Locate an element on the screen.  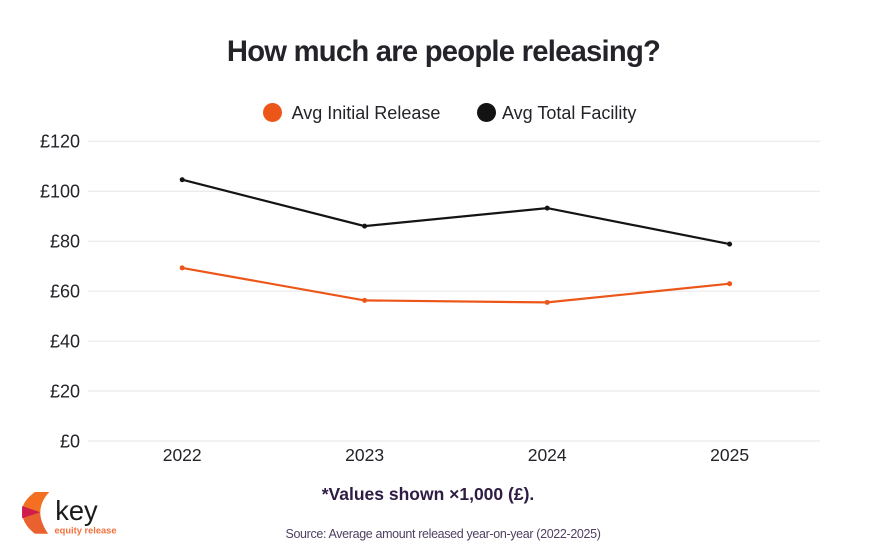
svg-text: £0 is located at coordinates (70, 441).